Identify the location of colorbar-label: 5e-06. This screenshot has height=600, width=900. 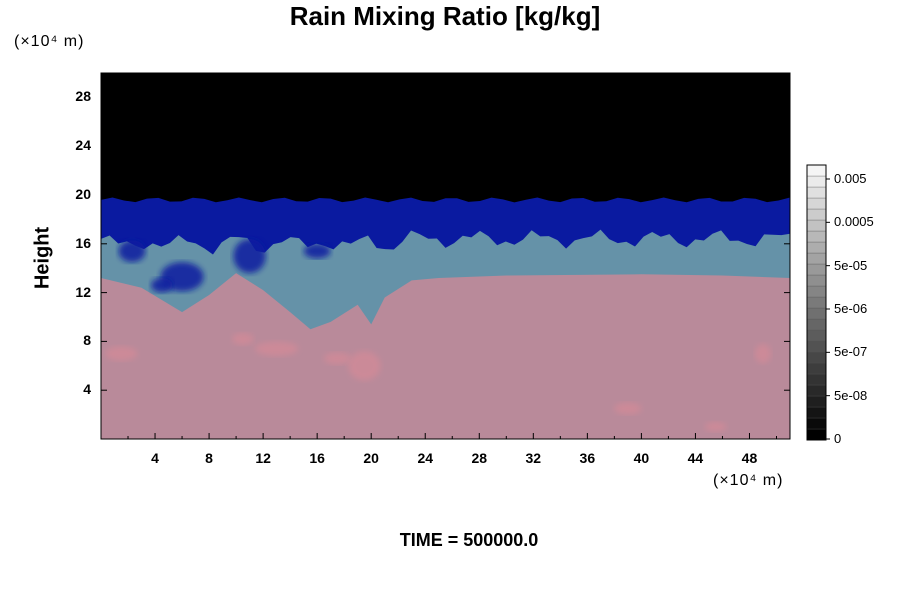
(851, 308).